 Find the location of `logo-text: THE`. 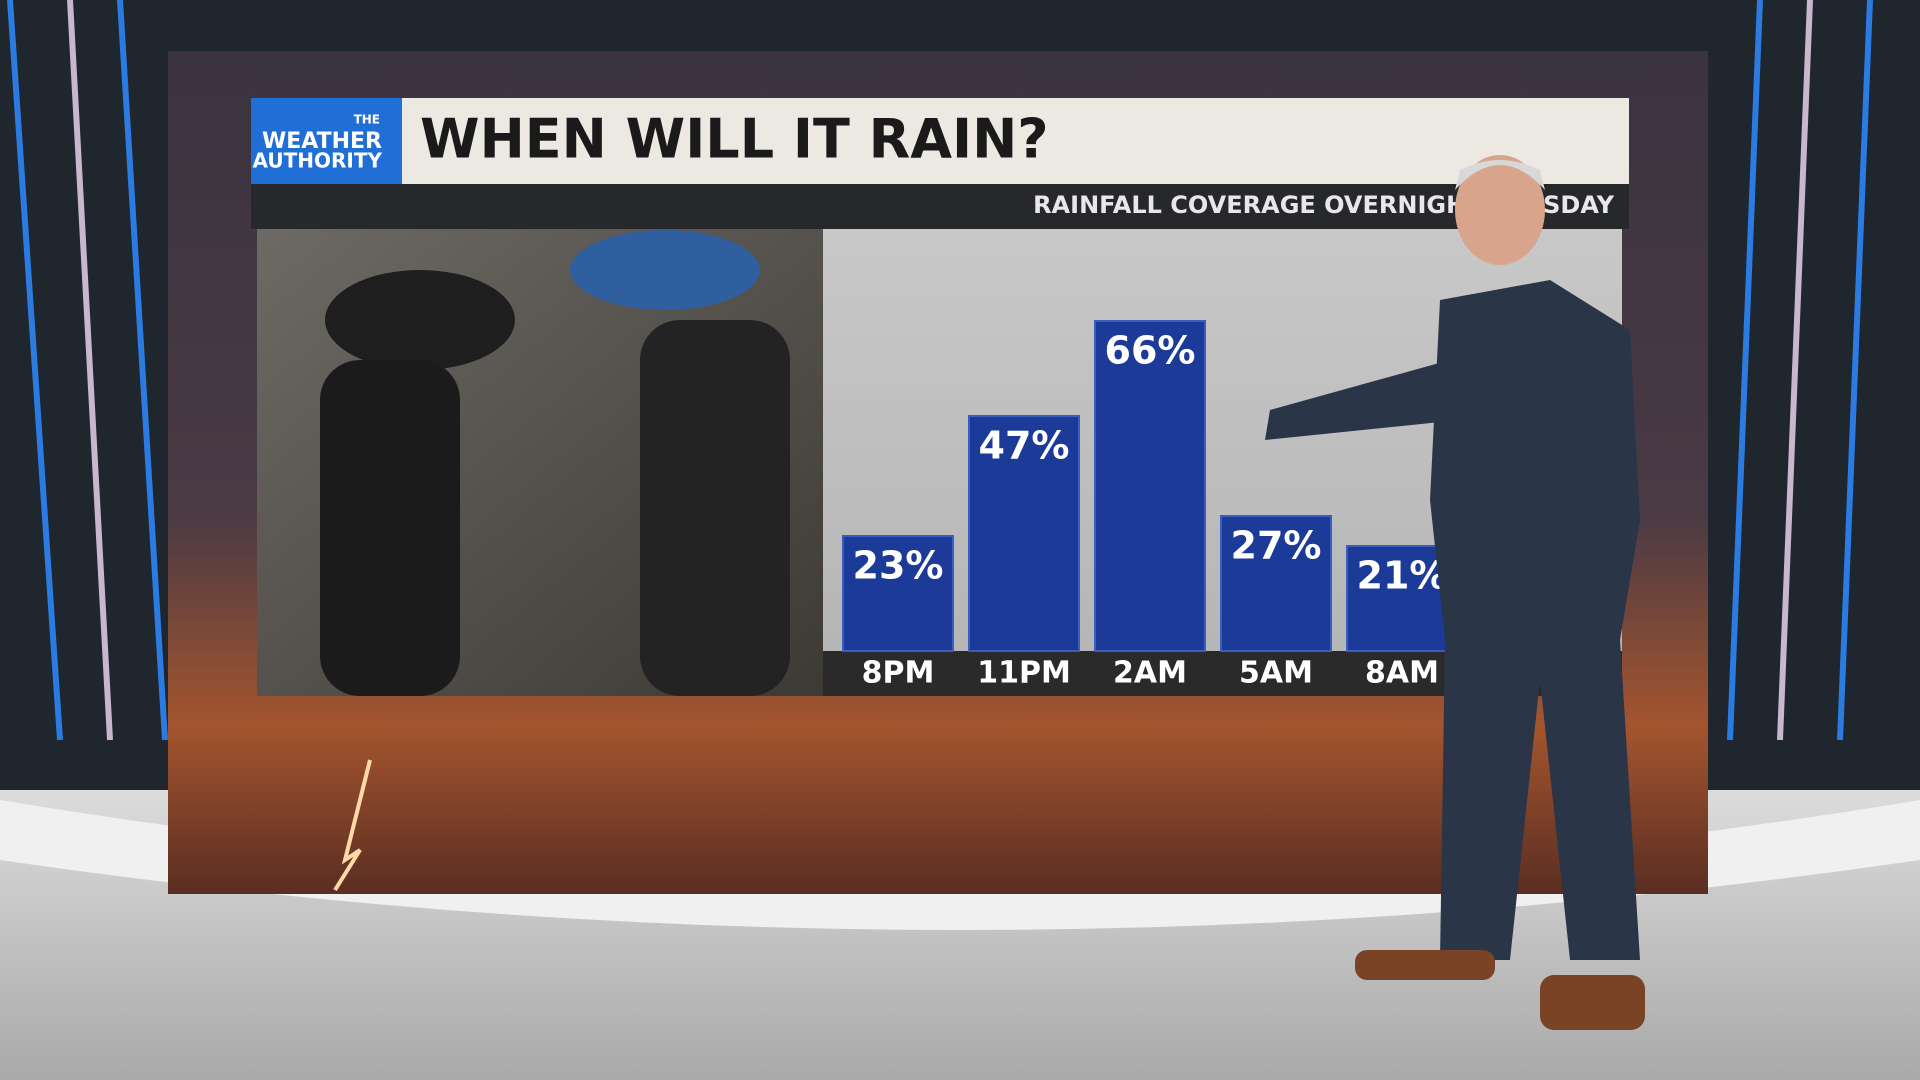

logo-text: THE is located at coordinates (367, 120).